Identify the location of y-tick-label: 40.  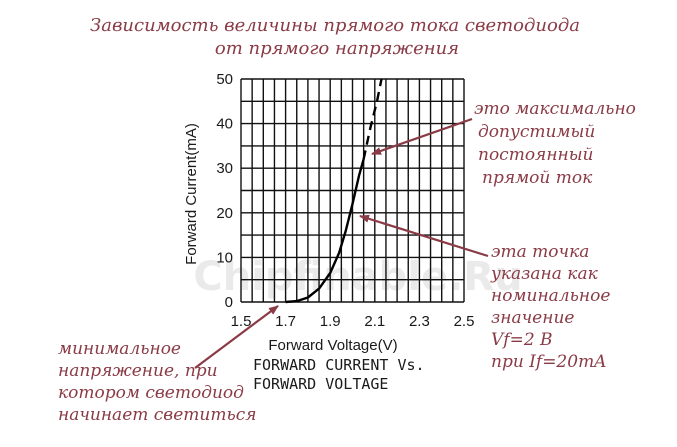
(224, 124).